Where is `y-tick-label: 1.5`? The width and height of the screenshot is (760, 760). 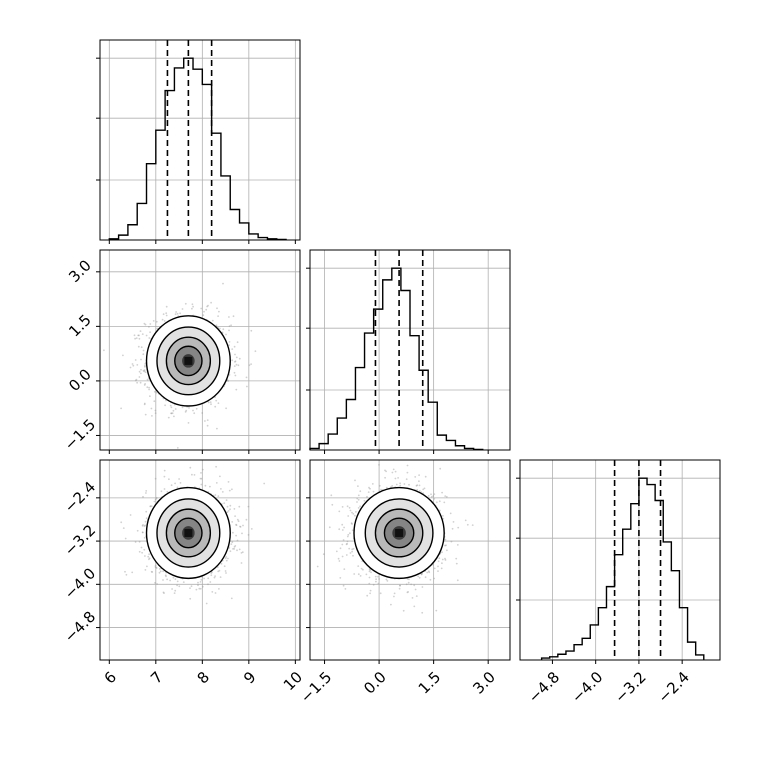 y-tick-label: 1.5 is located at coordinates (80, 326).